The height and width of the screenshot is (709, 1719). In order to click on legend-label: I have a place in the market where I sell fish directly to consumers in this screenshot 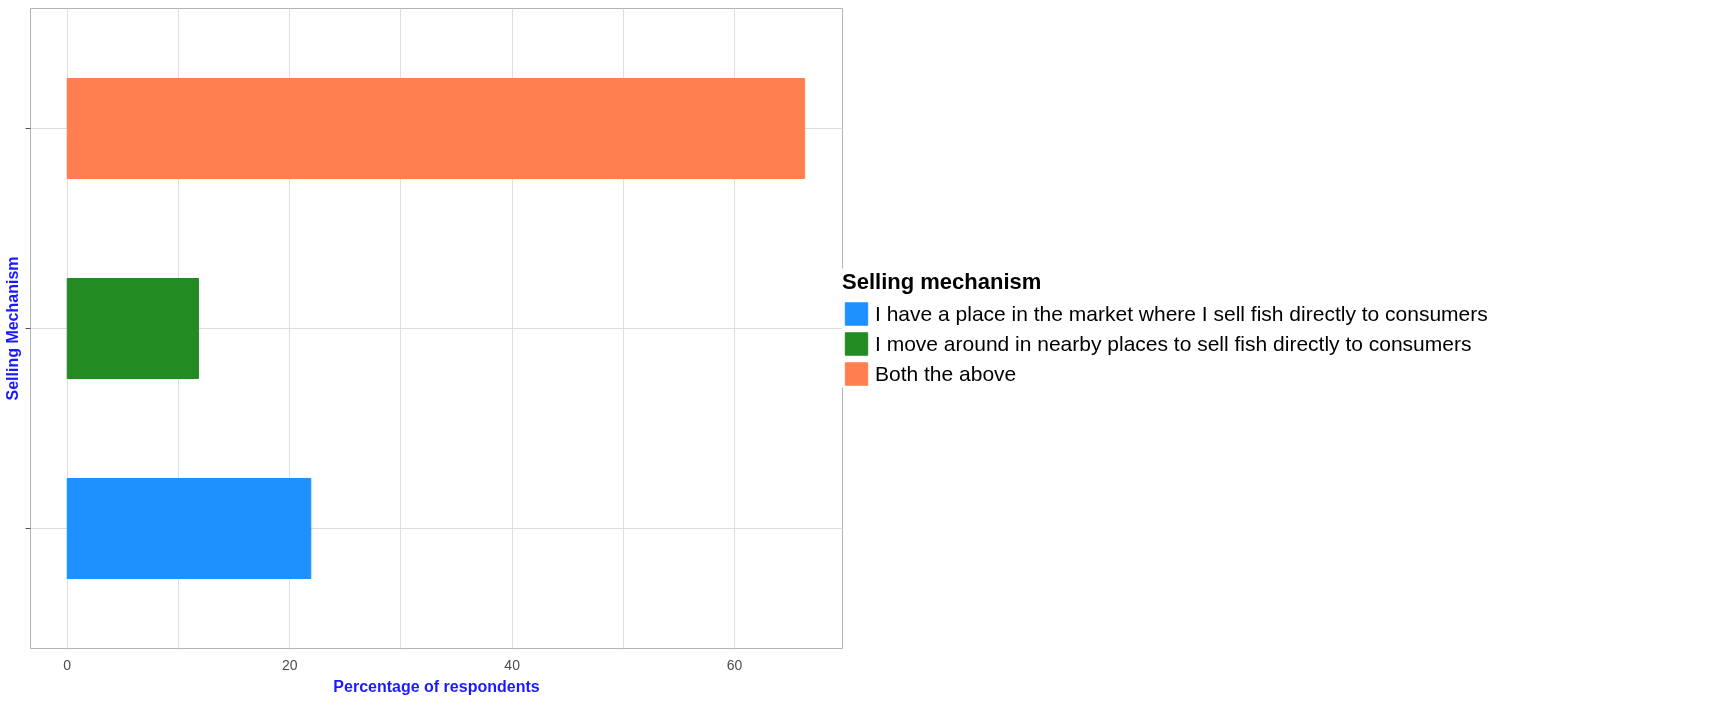, I will do `click(1181, 313)`.